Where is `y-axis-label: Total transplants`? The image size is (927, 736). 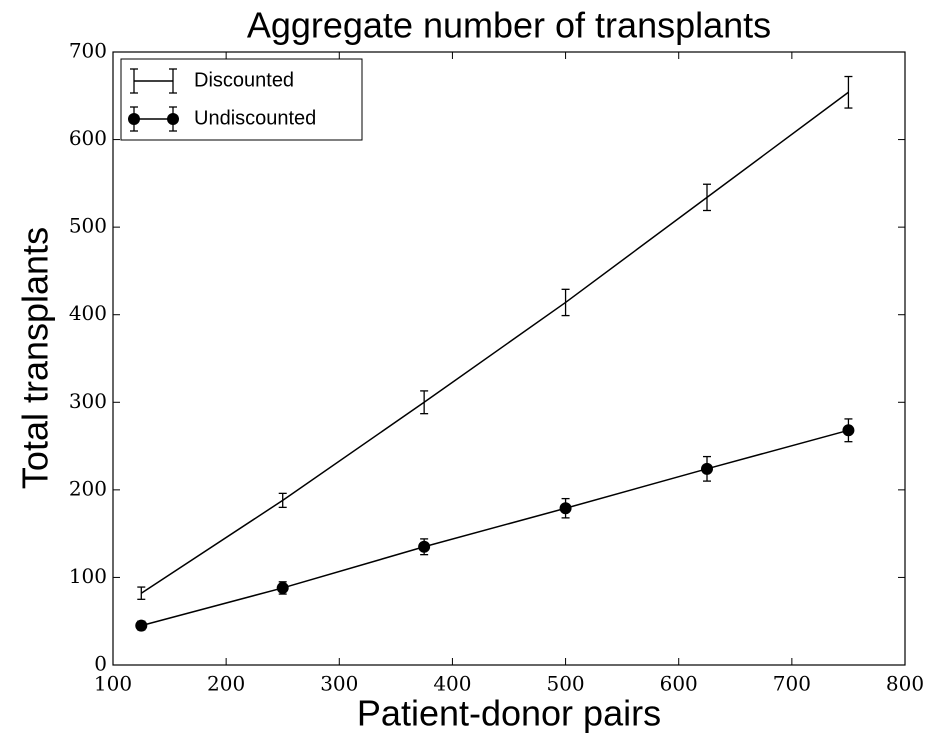 y-axis-label: Total transplants is located at coordinates (35, 358).